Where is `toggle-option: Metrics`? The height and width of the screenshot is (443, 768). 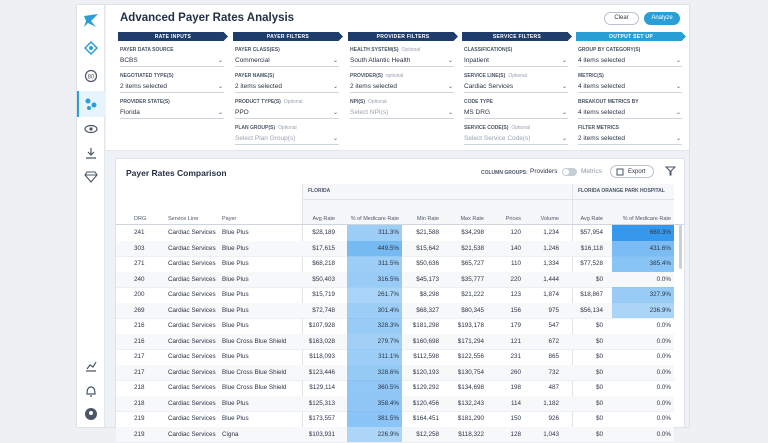 toggle-option: Metrics is located at coordinates (591, 171).